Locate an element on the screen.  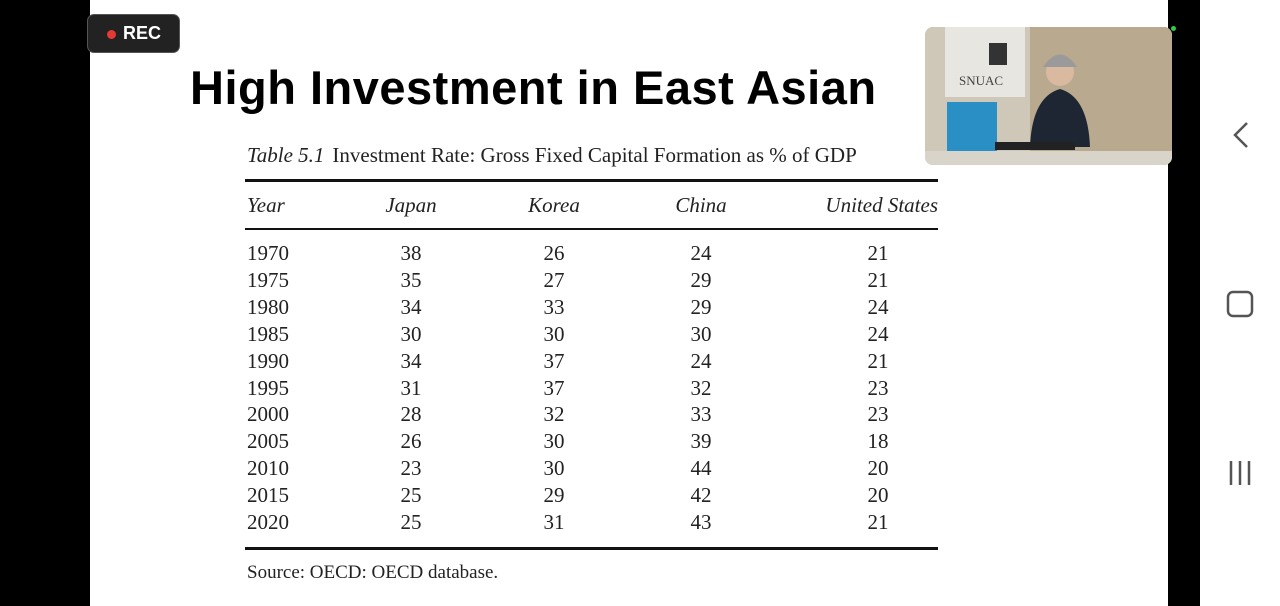
table-cell: 1990 is located at coordinates (268, 360).